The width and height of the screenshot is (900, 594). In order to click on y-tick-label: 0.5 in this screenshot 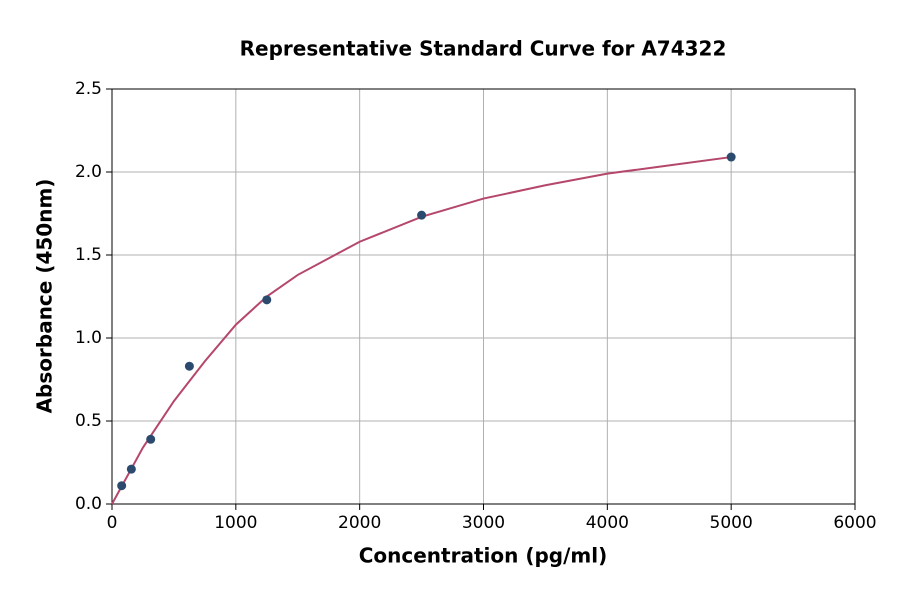, I will do `click(88, 421)`.